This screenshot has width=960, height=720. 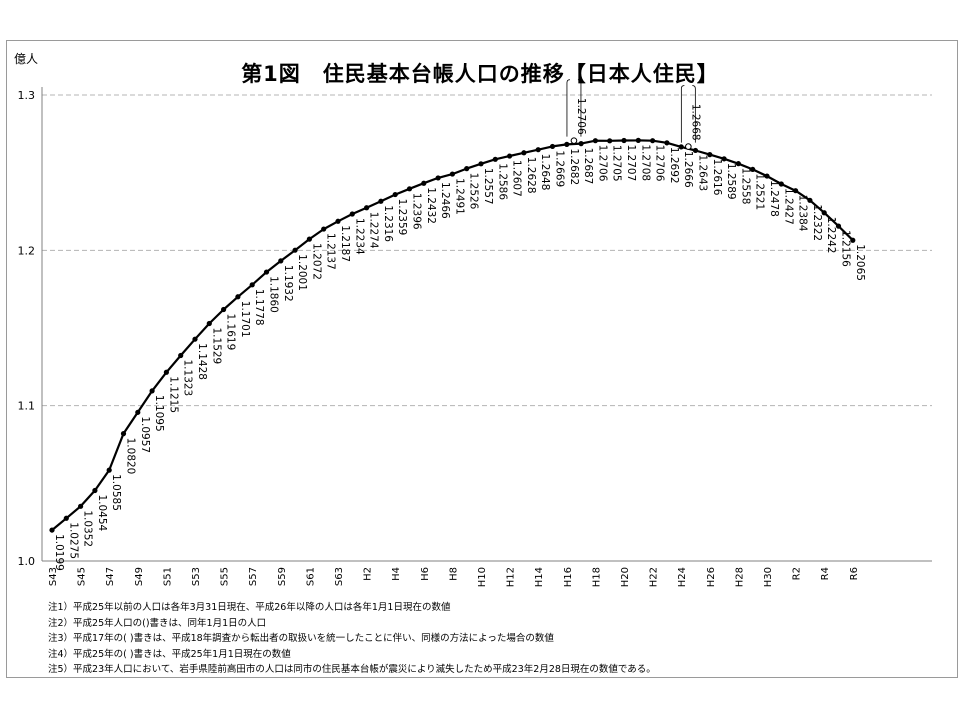 I want to click on data-label: 1.2607, so click(x=517, y=178).